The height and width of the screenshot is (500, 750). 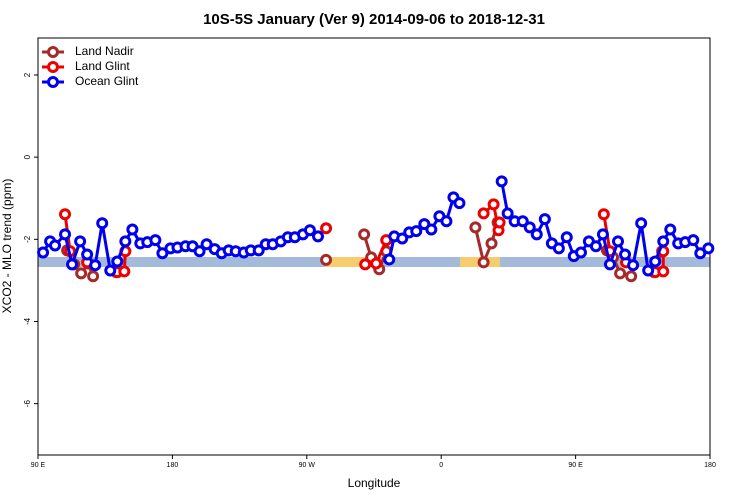 I want to click on x-axis-label: Longitude, so click(x=374, y=483).